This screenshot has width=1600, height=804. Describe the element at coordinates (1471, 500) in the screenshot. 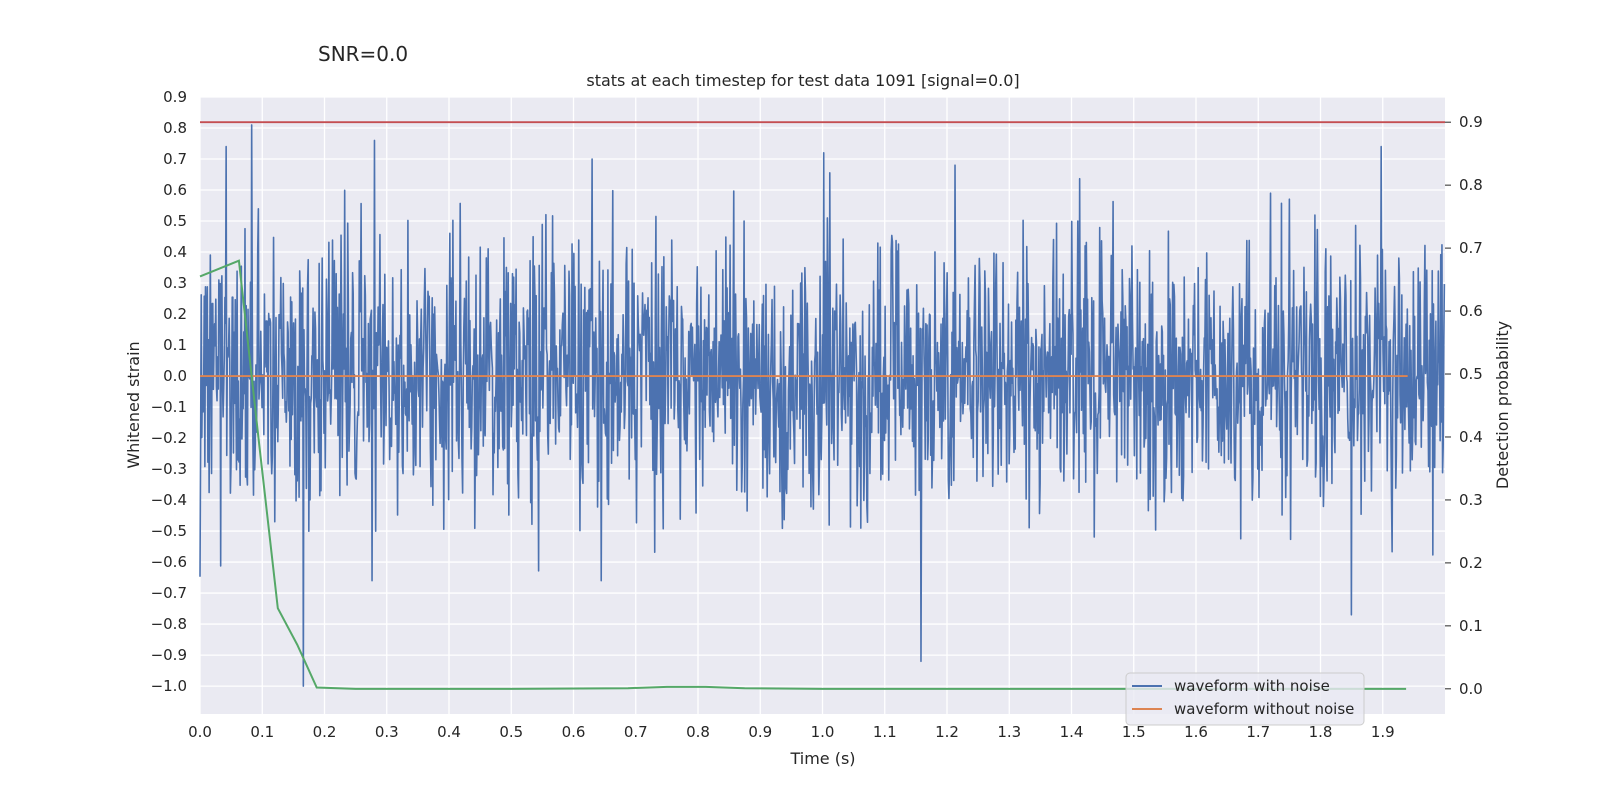

I see `y-right-tick-label: 0.3` at that location.